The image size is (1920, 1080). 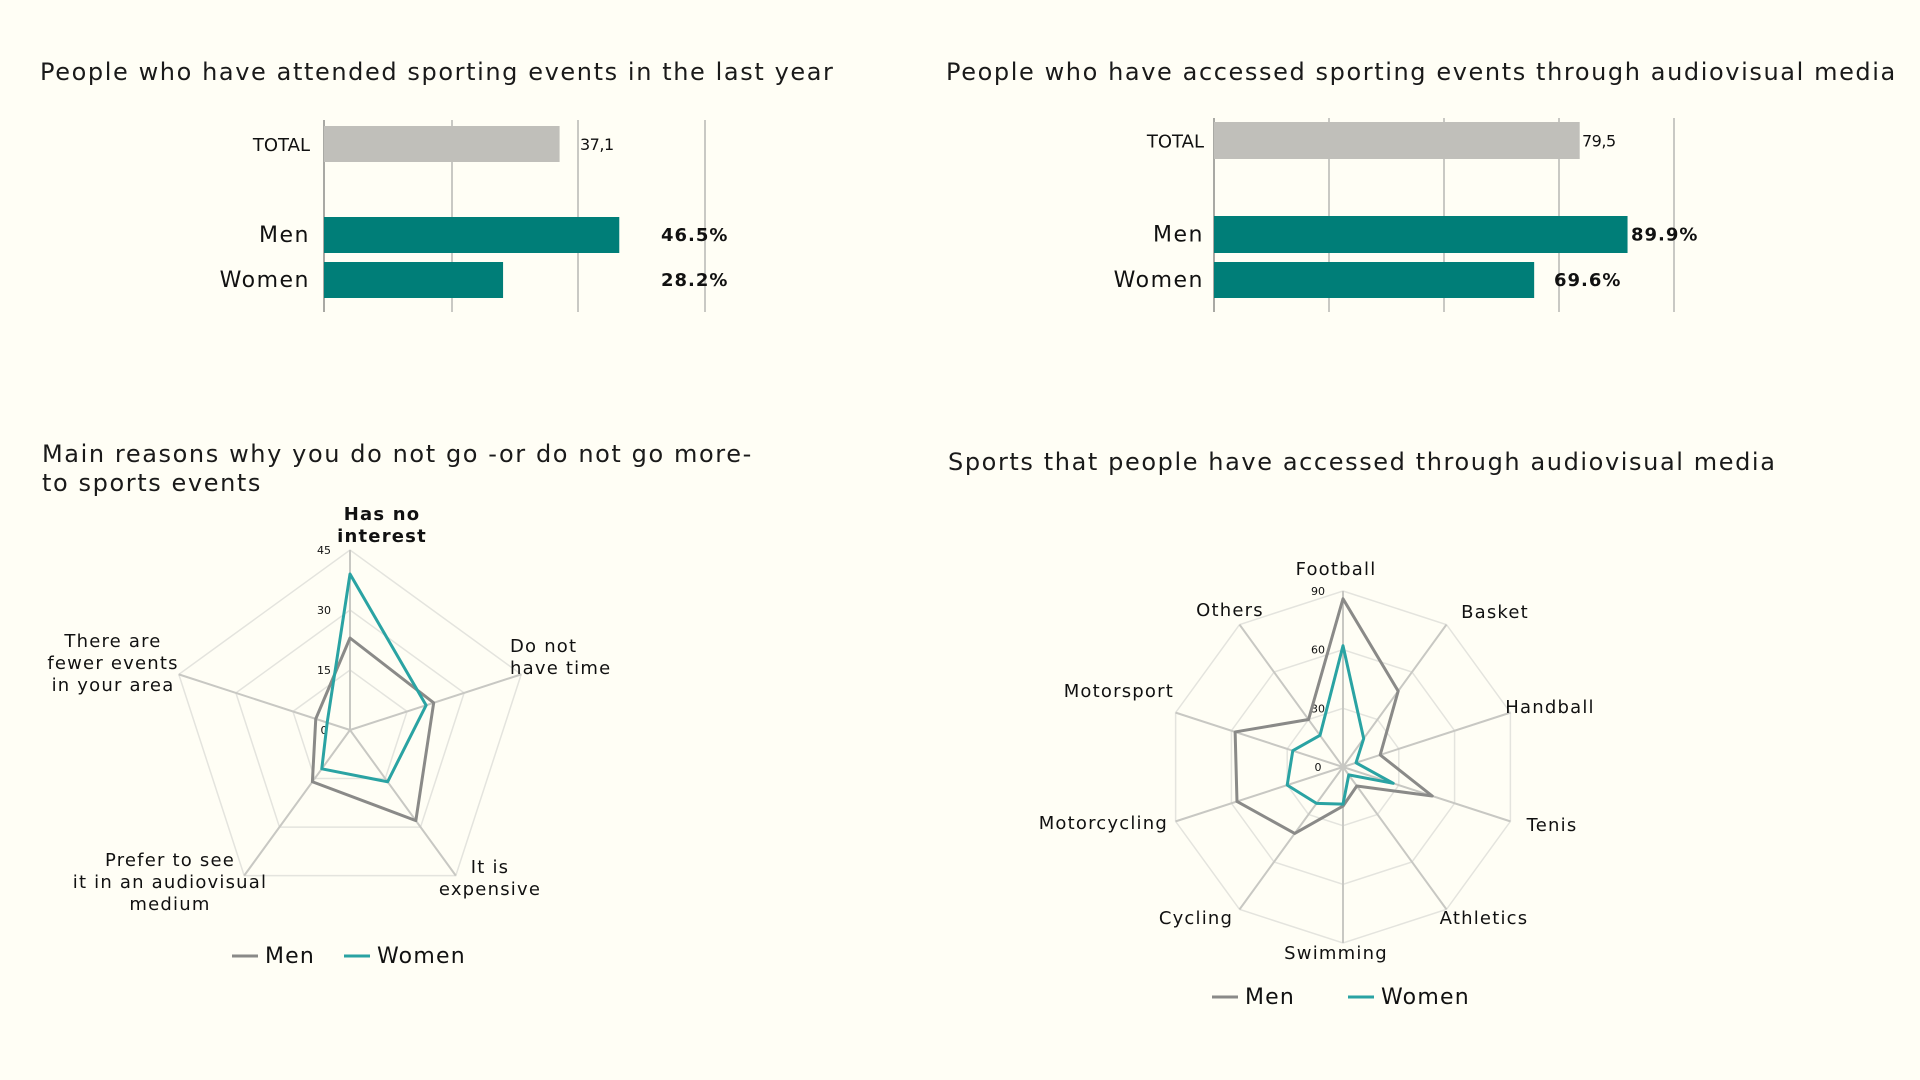 I want to click on chart2-value-label: 69.6%, so click(x=1587, y=280).